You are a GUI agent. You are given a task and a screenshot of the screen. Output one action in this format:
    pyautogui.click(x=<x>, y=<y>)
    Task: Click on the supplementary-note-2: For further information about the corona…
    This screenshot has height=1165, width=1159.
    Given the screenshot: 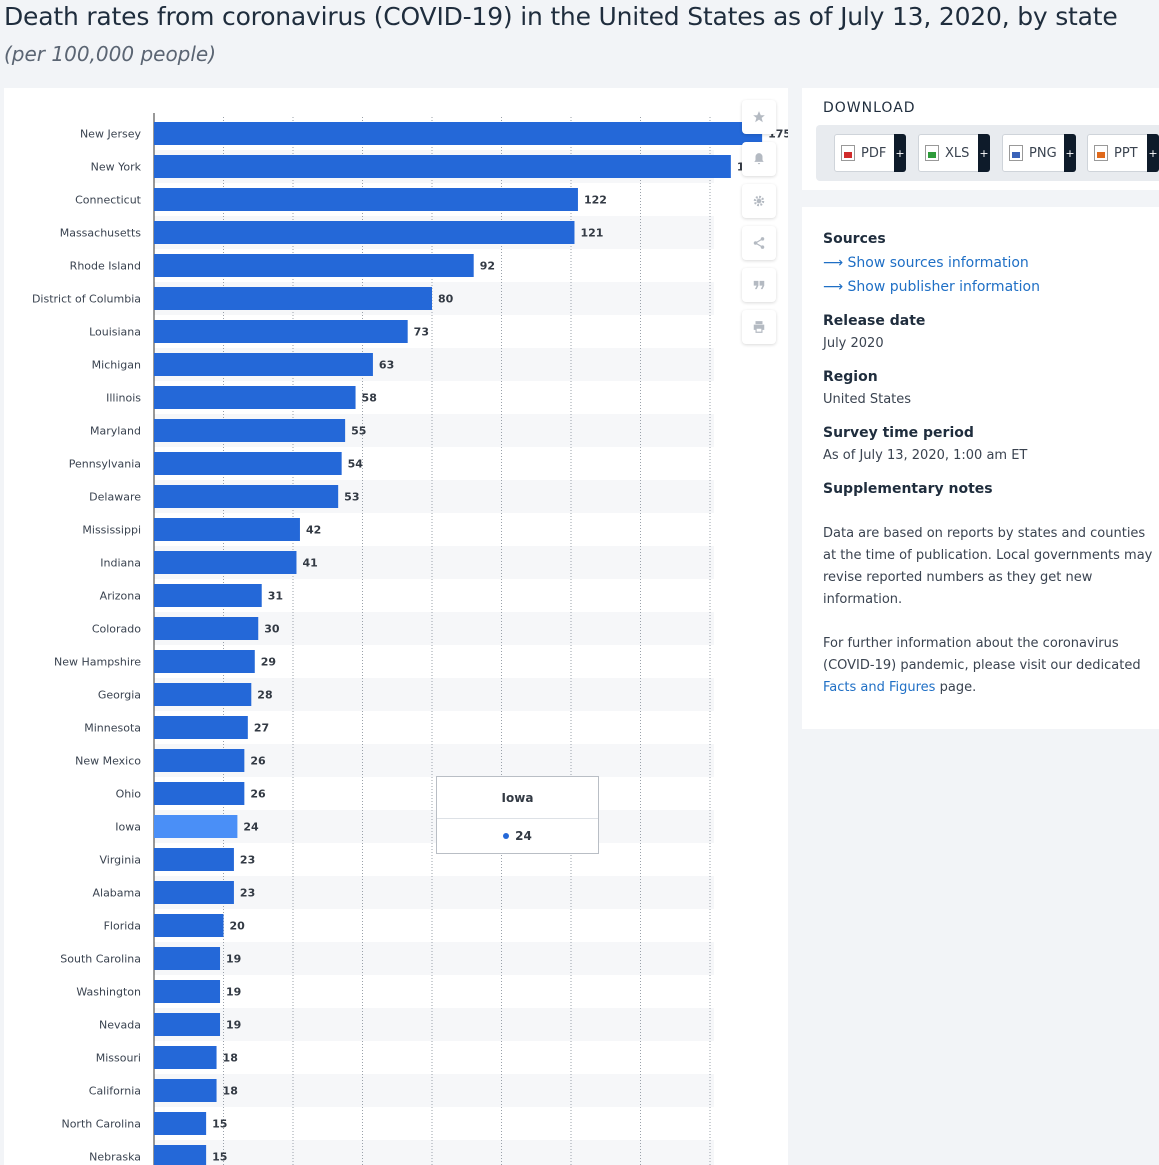 What is the action you would take?
    pyautogui.click(x=990, y=666)
    